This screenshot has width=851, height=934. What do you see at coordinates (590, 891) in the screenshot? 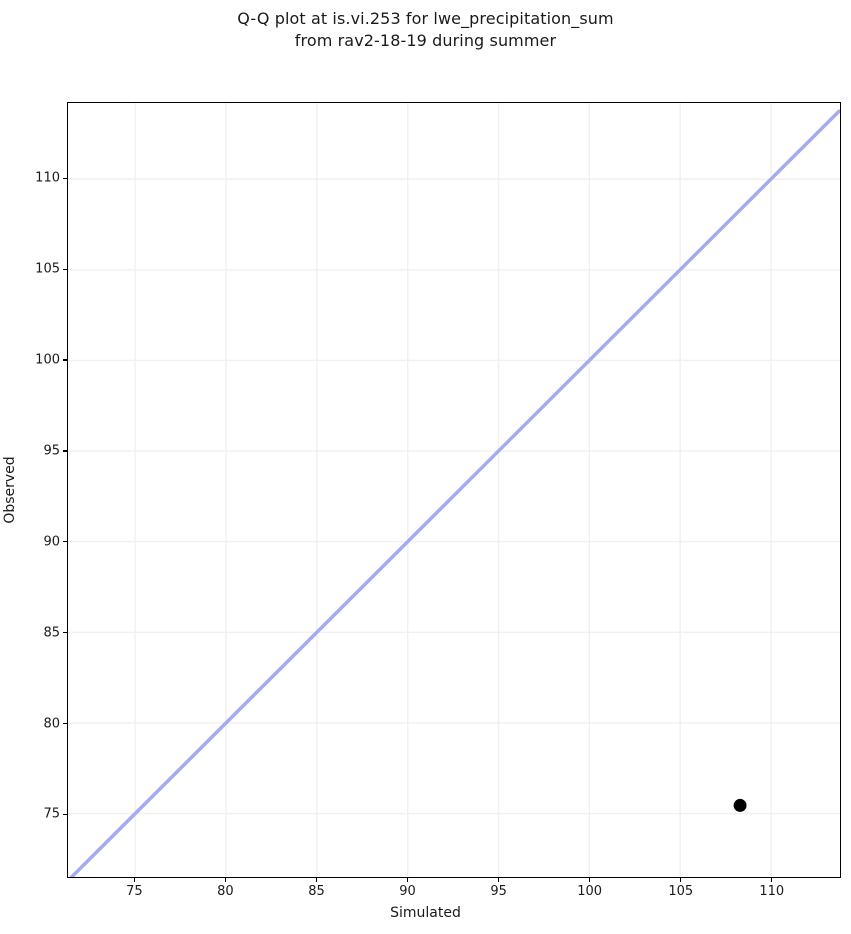
I see `x-tick-label: 100` at bounding box center [590, 891].